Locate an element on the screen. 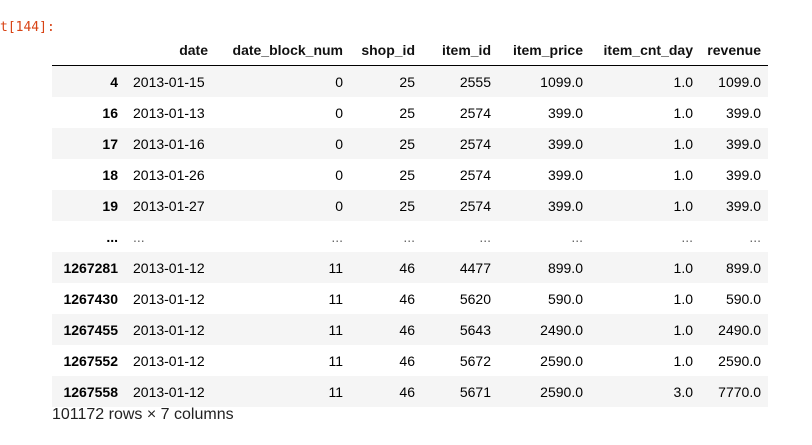 The image size is (812, 445). row-index: 17 is located at coordinates (110, 143).